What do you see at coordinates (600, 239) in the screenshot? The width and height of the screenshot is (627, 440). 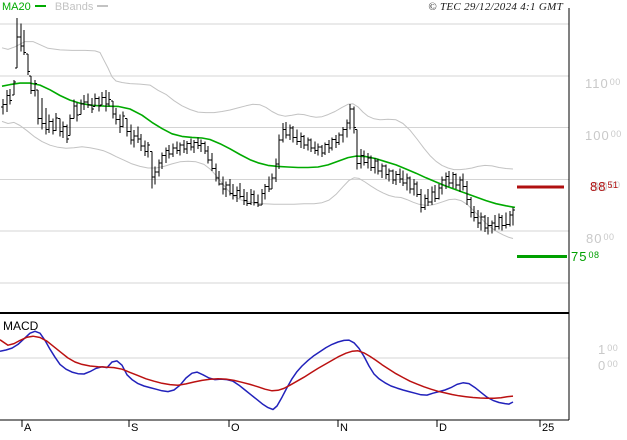 I see `price-axis-label-80: 8000` at bounding box center [600, 239].